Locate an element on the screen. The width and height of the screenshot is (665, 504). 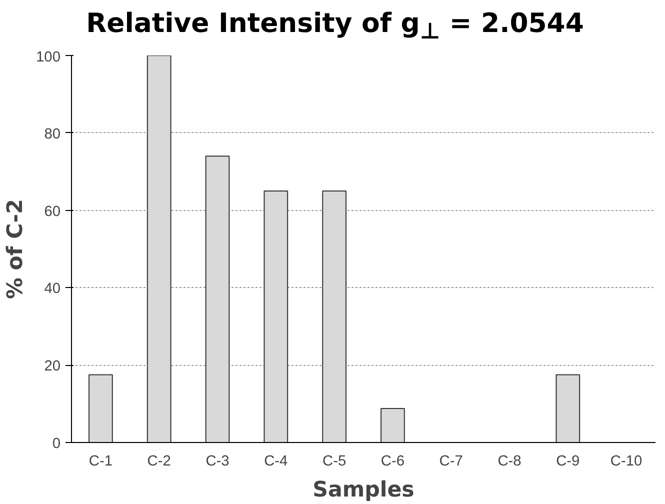
y-tick-label: 0 is located at coordinates (56, 444).